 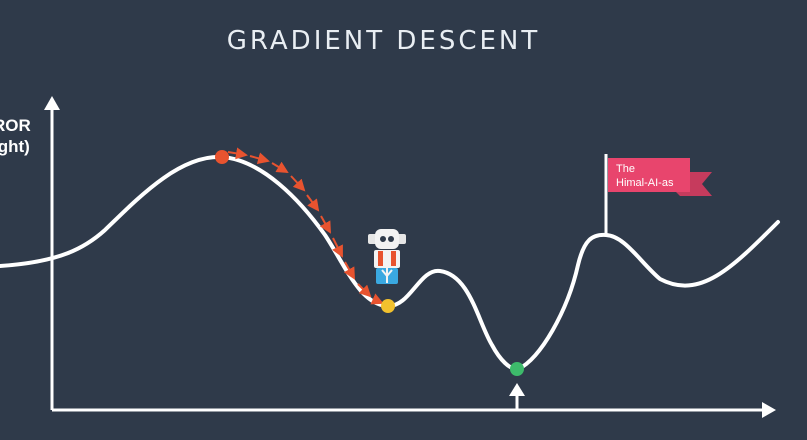 What do you see at coordinates (645, 183) in the screenshot?
I see `flag-text-line2: Himal-AI-as` at bounding box center [645, 183].